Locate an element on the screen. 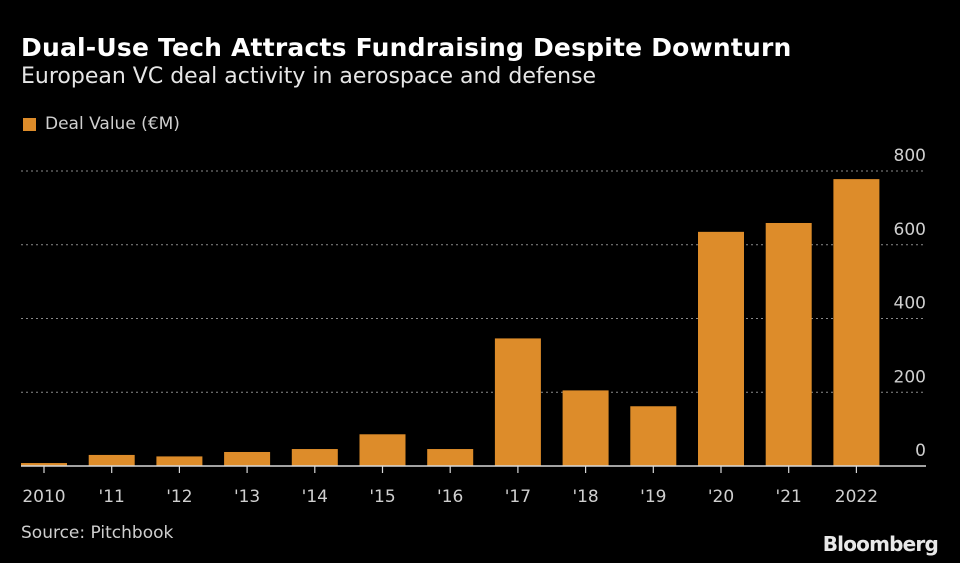 Image resolution: width=960 pixels, height=563 pixels. legend: Deal Value (€M) is located at coordinates (101, 124).